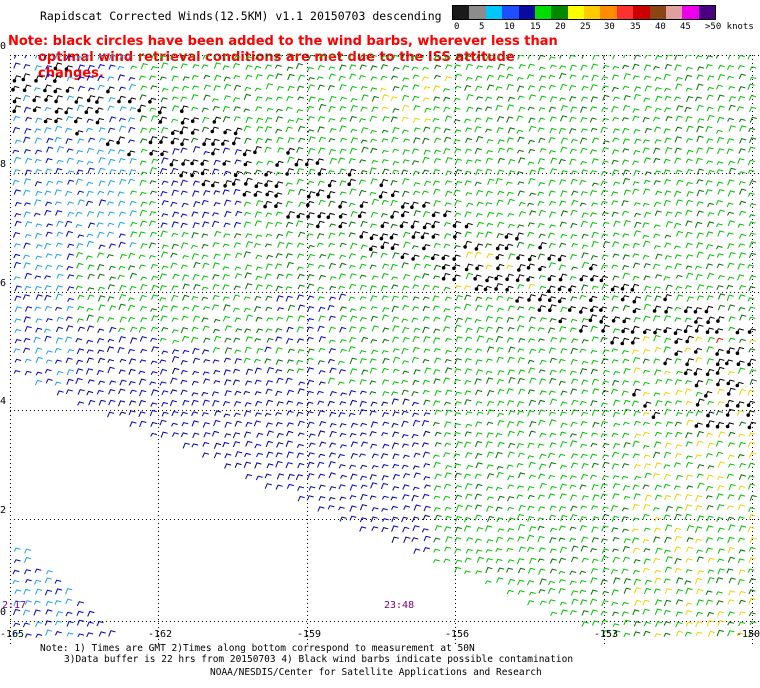  Describe the element at coordinates (3, 401) in the screenshot. I see `lat-label: 44` at that location.